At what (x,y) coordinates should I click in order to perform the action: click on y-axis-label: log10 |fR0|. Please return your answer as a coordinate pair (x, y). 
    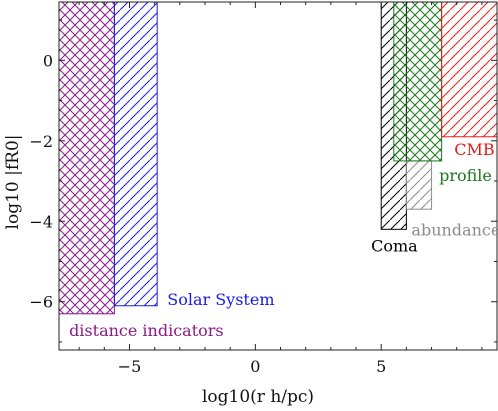
    Looking at the image, I should click on (13, 182).